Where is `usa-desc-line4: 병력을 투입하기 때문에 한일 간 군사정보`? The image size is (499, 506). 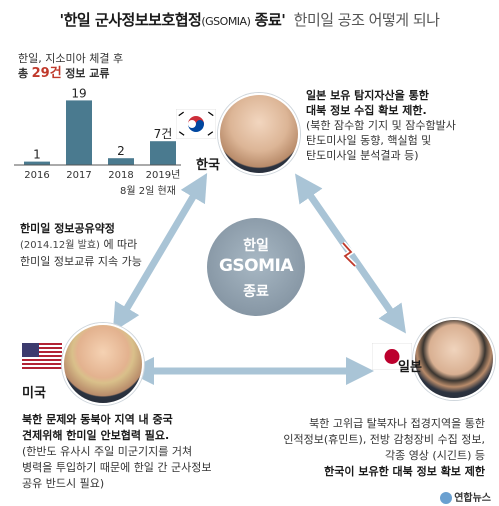 usa-desc-line4: 병력을 투입하기 때문에 한일 간 군사정보 is located at coordinates (117, 467).